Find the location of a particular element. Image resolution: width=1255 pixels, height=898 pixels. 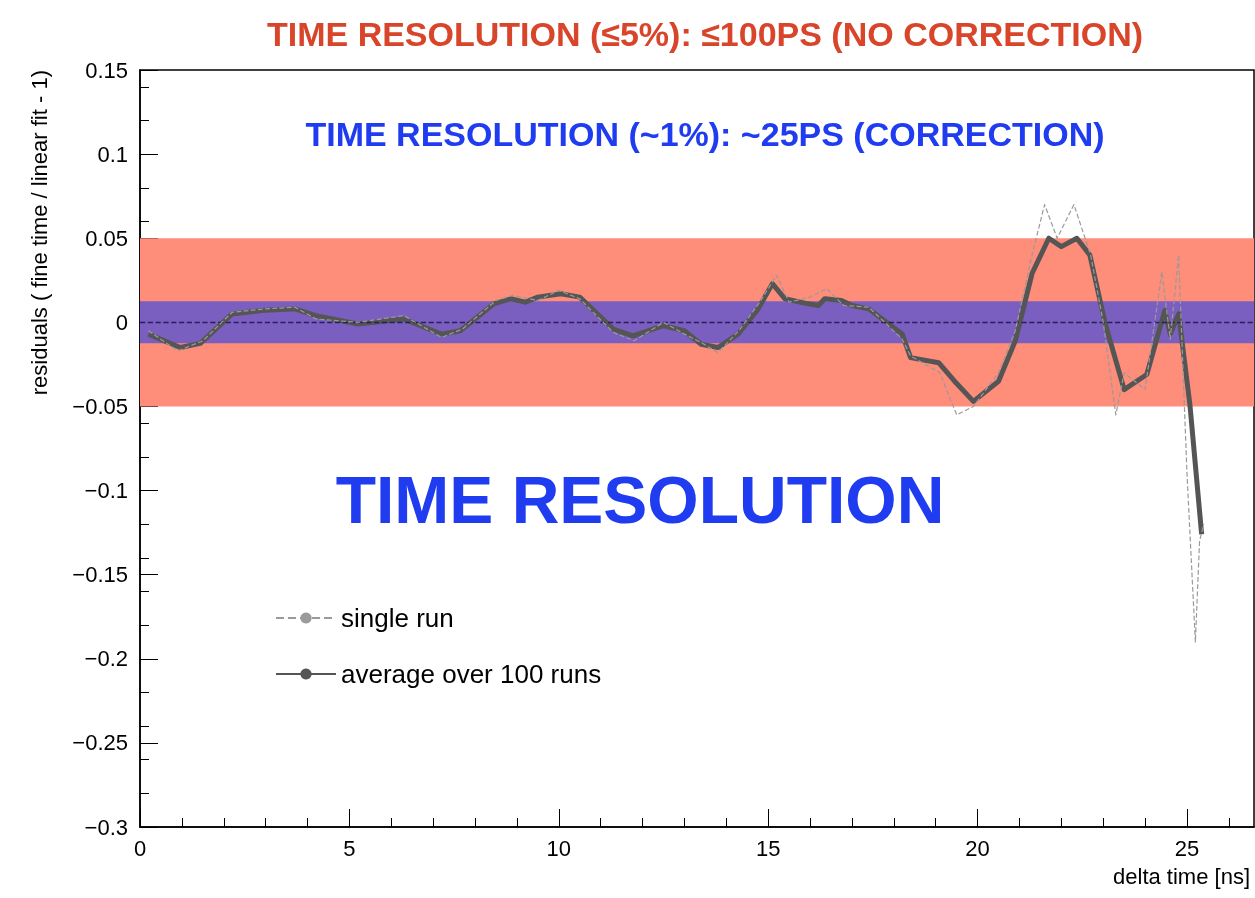

legend-label: single run is located at coordinates (397, 618).